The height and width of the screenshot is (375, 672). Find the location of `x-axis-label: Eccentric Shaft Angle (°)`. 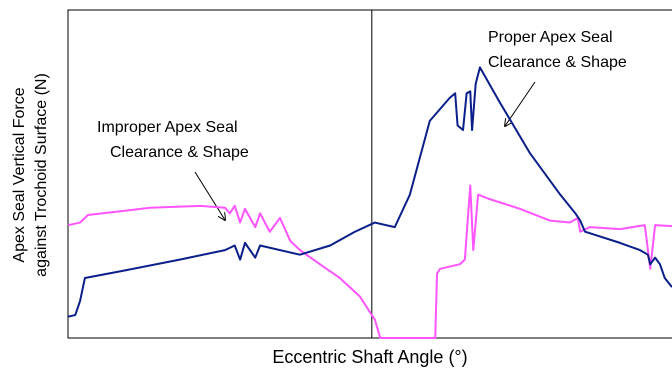

x-axis-label: Eccentric Shaft Angle (°) is located at coordinates (369, 357).